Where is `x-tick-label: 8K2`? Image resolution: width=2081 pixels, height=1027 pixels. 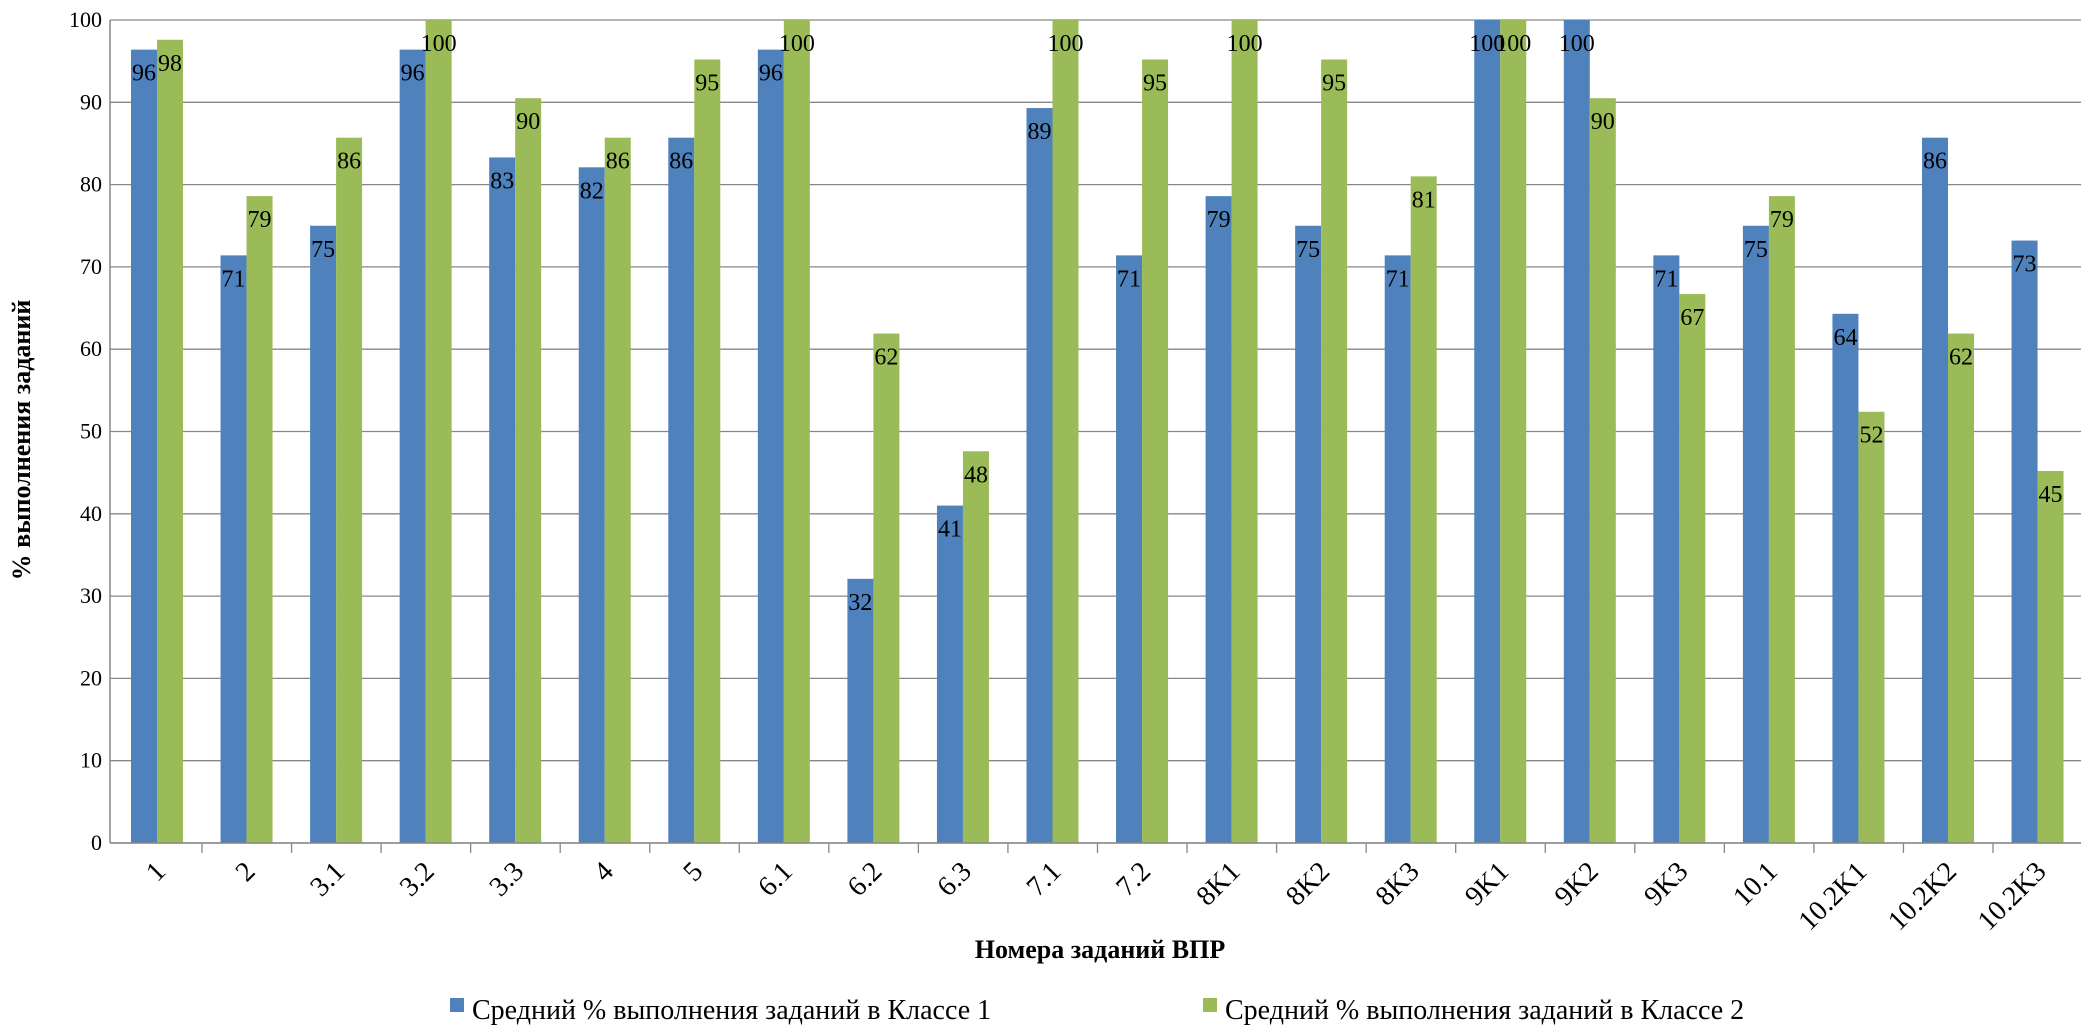
x-tick-label: 8K2 is located at coordinates (1308, 884).